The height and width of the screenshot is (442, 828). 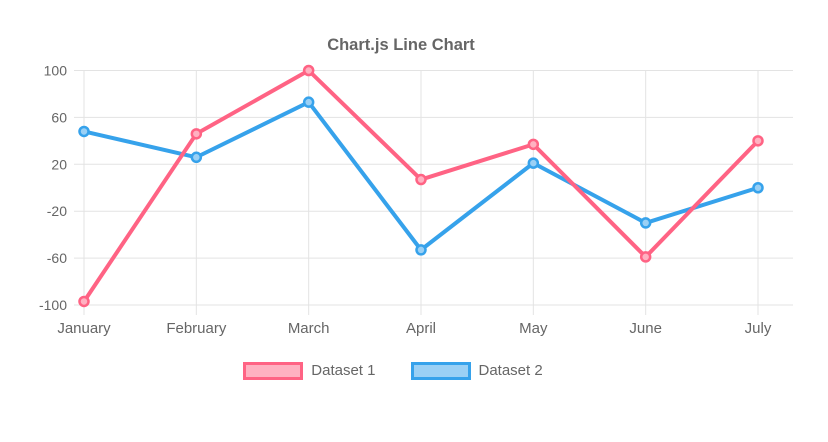 I want to click on legend-label-dataset-1: Dataset 1, so click(x=343, y=370).